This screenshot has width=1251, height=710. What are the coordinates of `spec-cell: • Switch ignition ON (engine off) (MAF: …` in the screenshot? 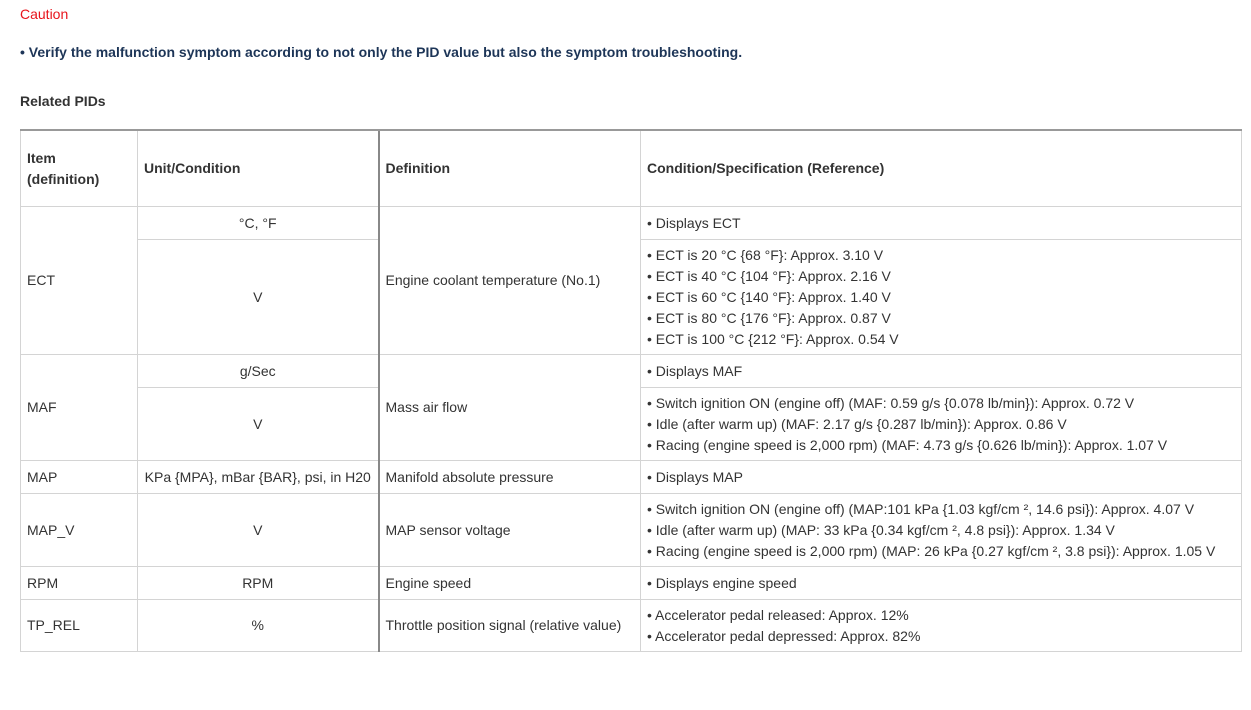 It's located at (941, 424).